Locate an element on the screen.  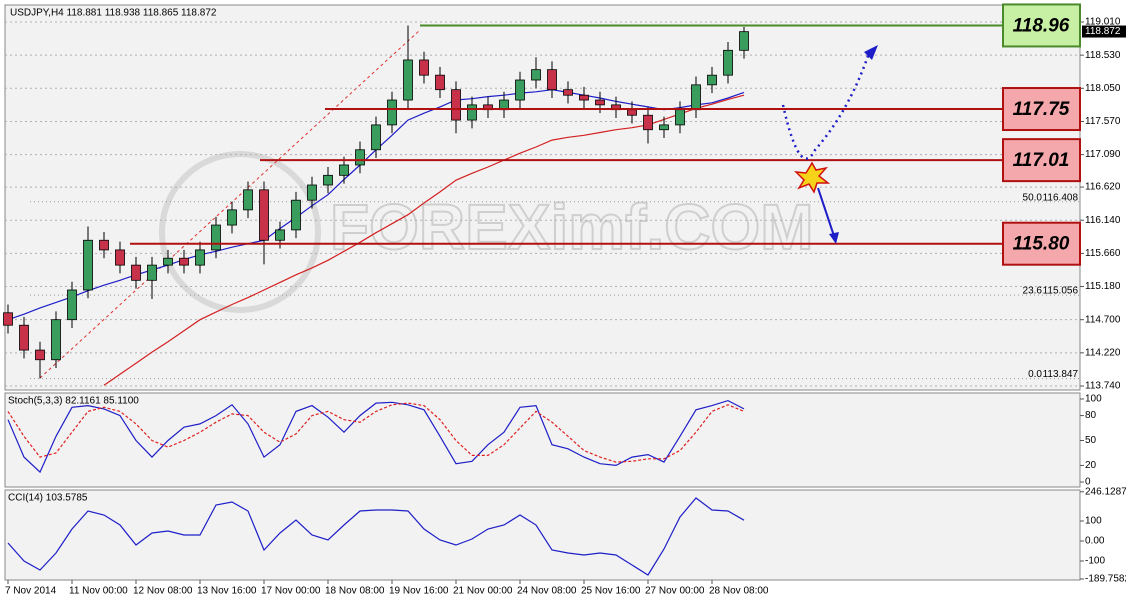
fib-price: 116.408 is located at coordinates (1061, 197).